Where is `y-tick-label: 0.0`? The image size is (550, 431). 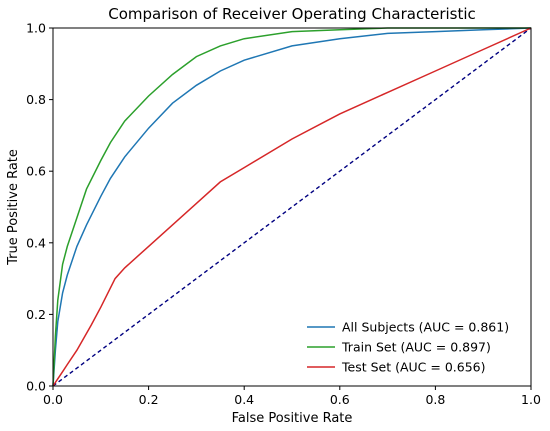 y-tick-label: 0.0 is located at coordinates (36, 386).